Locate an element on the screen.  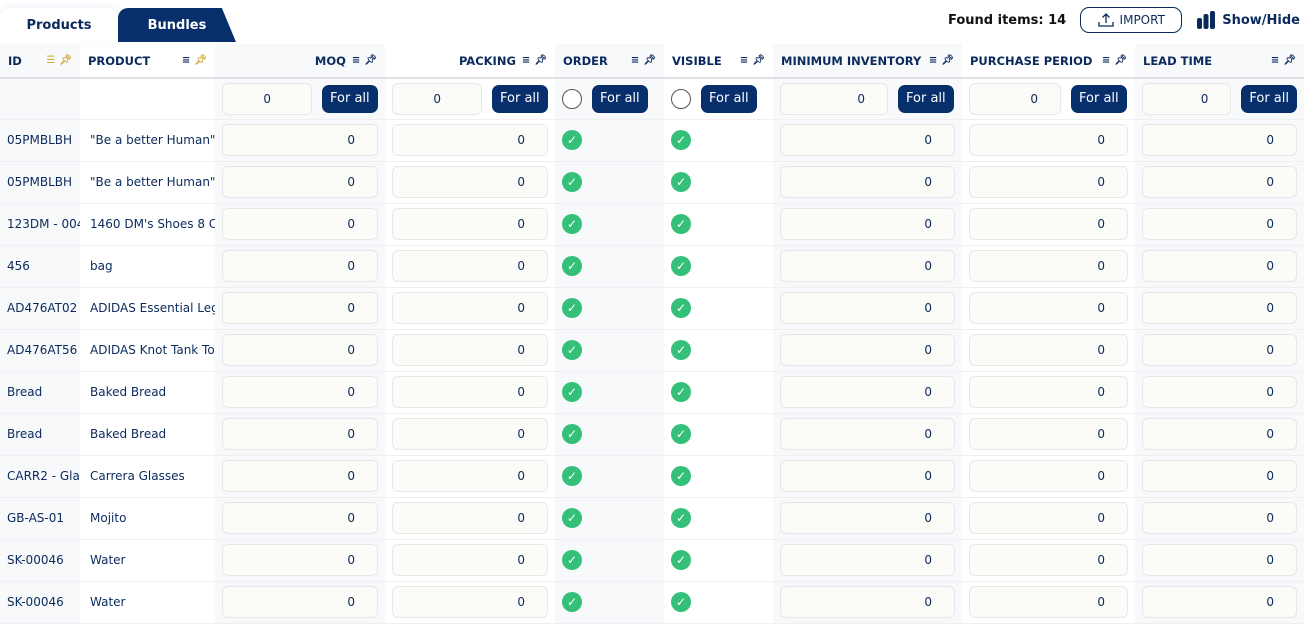
column-header: PURCHASE PERIOD ≡ 📌︎ is located at coordinates (1048, 61).